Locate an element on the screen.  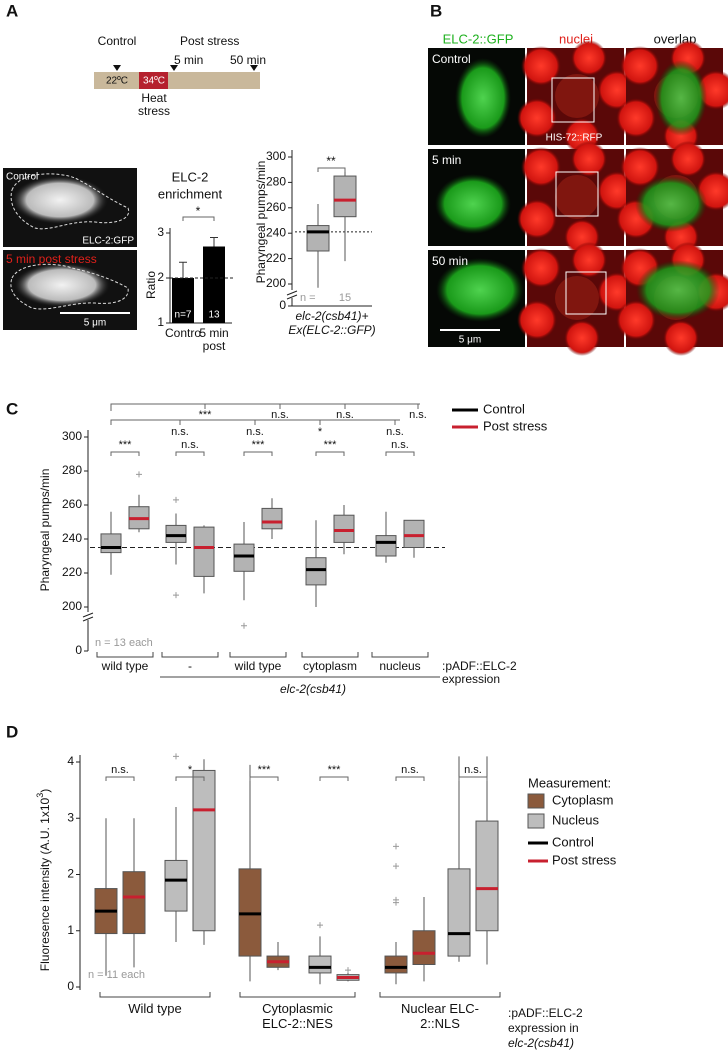
row-label: 5 min is located at coordinates (446, 160).